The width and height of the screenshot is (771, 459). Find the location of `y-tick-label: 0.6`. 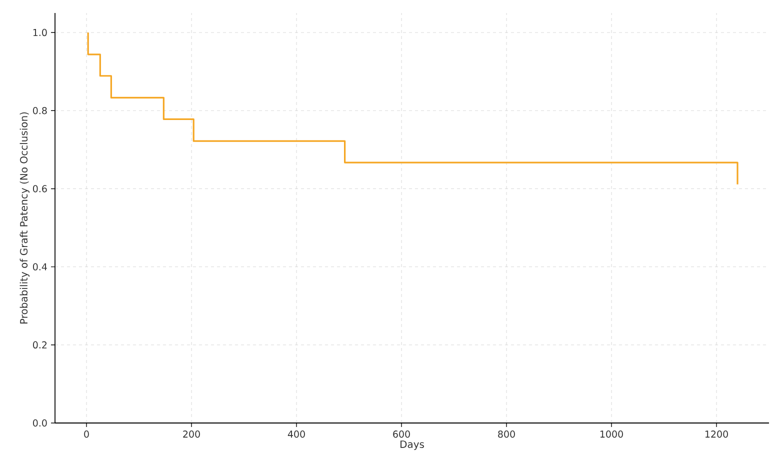

y-tick-label: 0.6 is located at coordinates (39, 188).